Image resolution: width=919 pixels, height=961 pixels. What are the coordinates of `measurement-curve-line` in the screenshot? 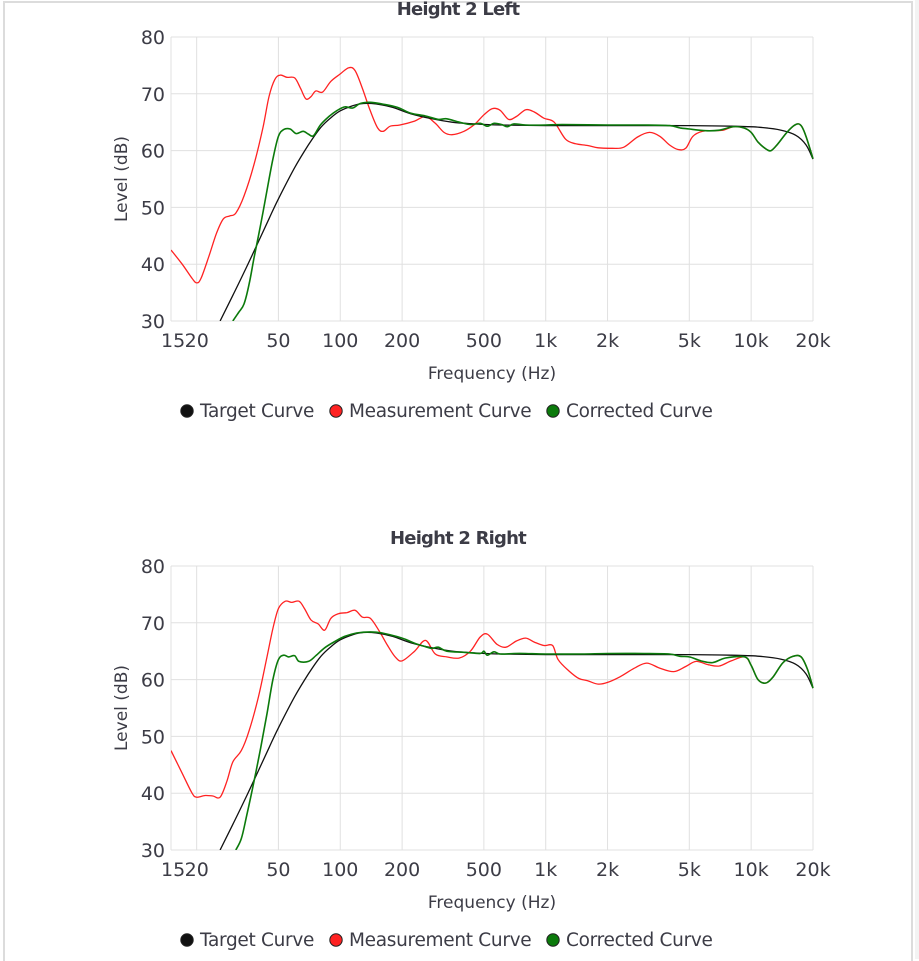 It's located at (492, 699).